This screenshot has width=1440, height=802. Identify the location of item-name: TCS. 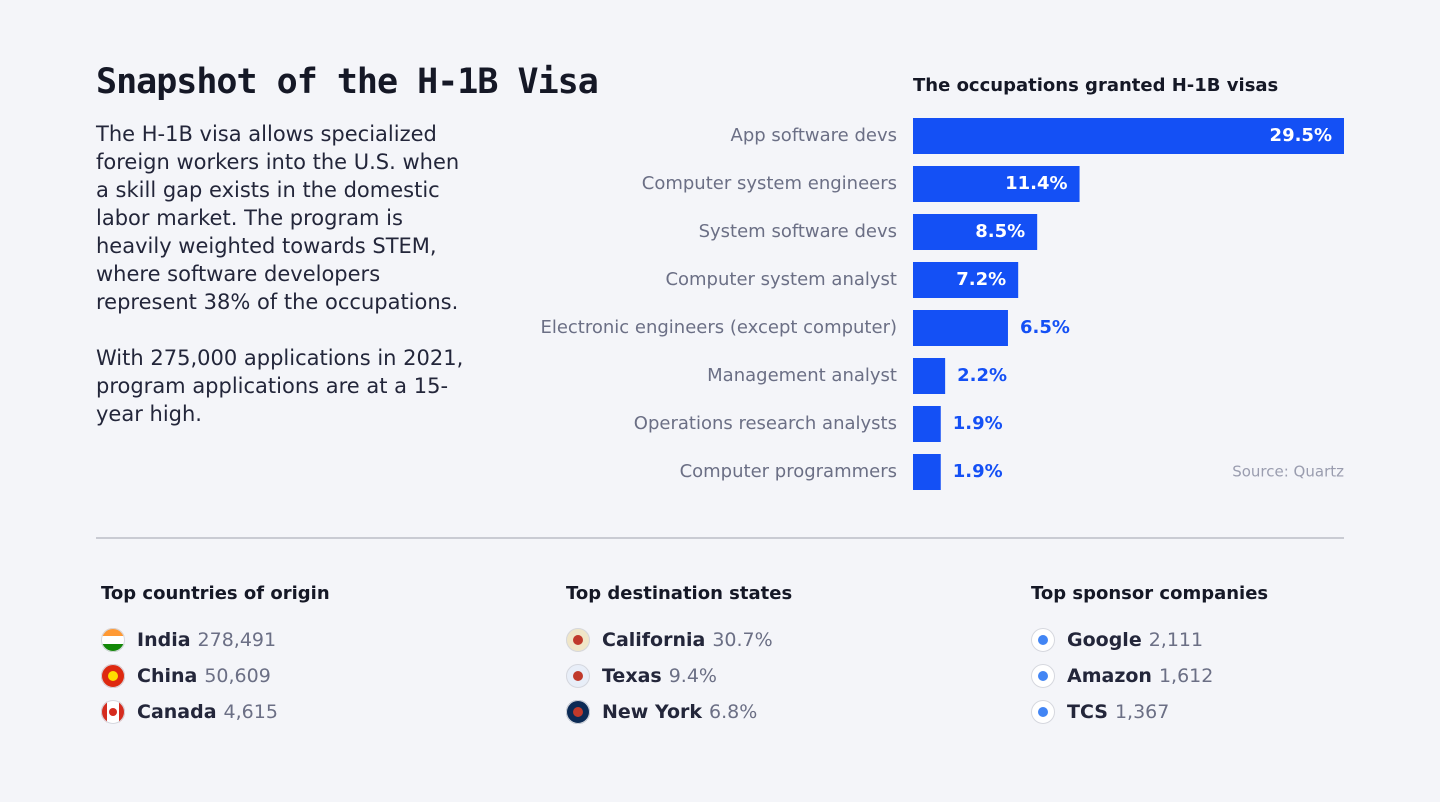
(1087, 712).